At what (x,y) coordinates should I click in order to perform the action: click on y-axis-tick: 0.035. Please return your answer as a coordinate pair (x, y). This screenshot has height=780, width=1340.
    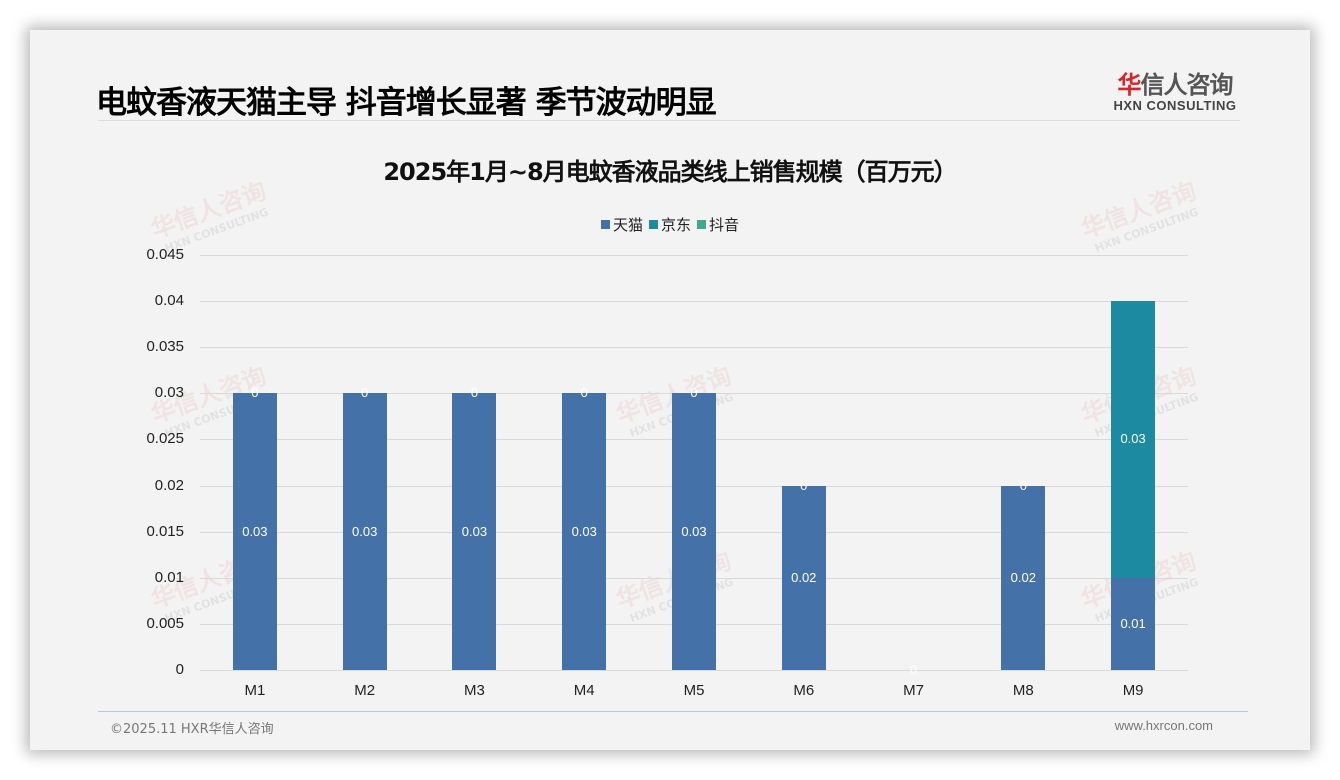
    Looking at the image, I should click on (165, 347).